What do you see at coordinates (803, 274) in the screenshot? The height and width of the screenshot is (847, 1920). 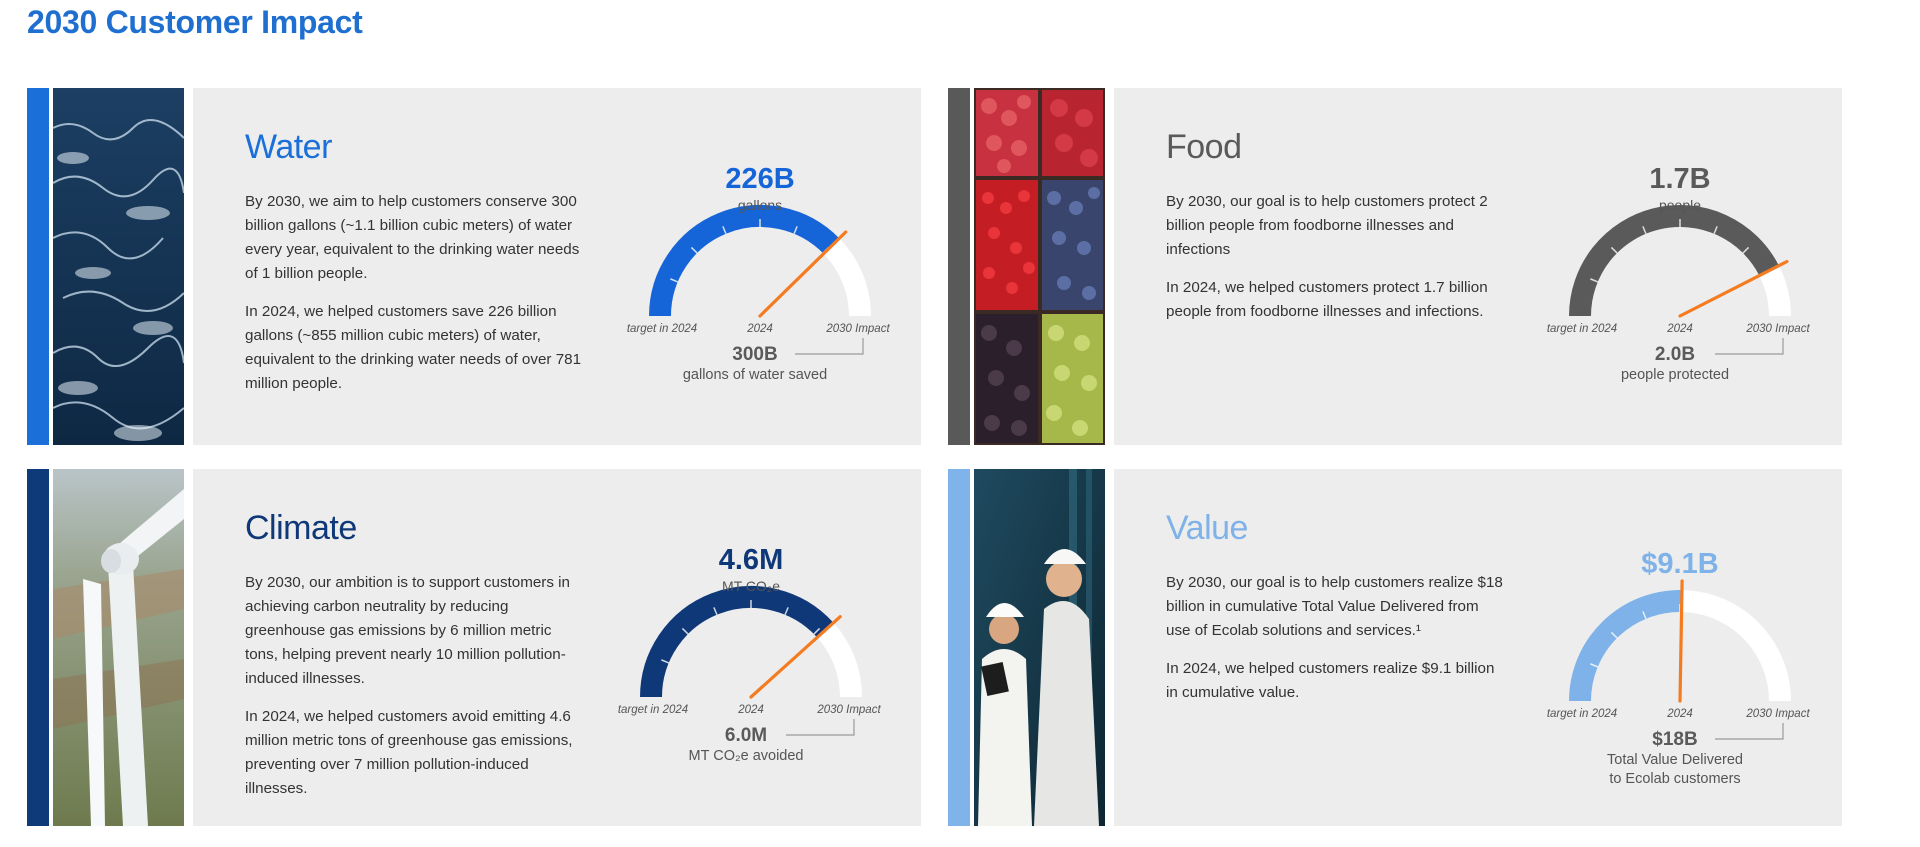 I see `water-gauge-needle` at bounding box center [803, 274].